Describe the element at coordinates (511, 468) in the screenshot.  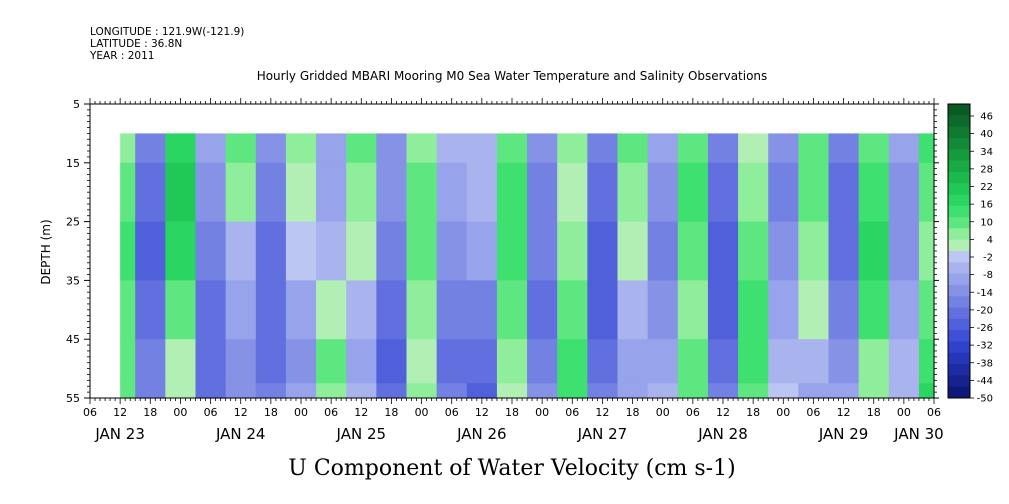
I see `x-axis-label: U Component of Water Velocity (cm s-1)` at that location.